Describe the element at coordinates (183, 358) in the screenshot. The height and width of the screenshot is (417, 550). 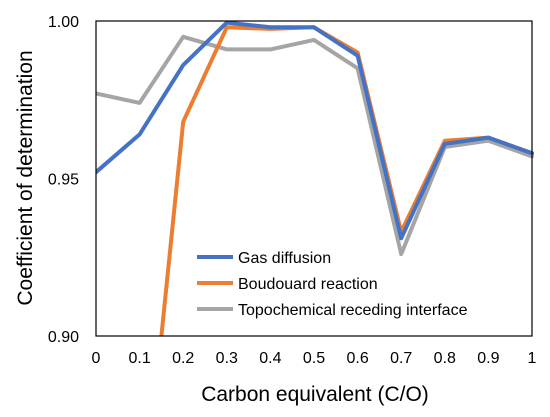
I see `x-tick-label: 0.2` at that location.